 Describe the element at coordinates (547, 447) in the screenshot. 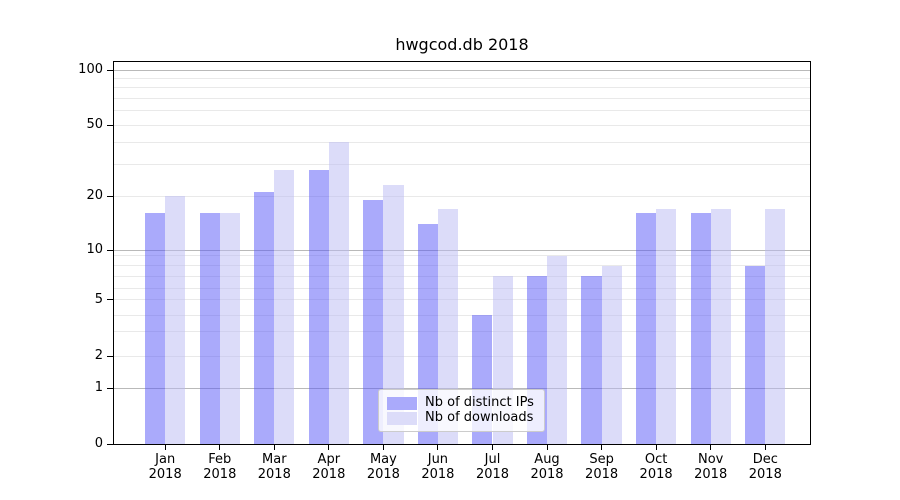

I see `x-tick-mark-aug` at that location.